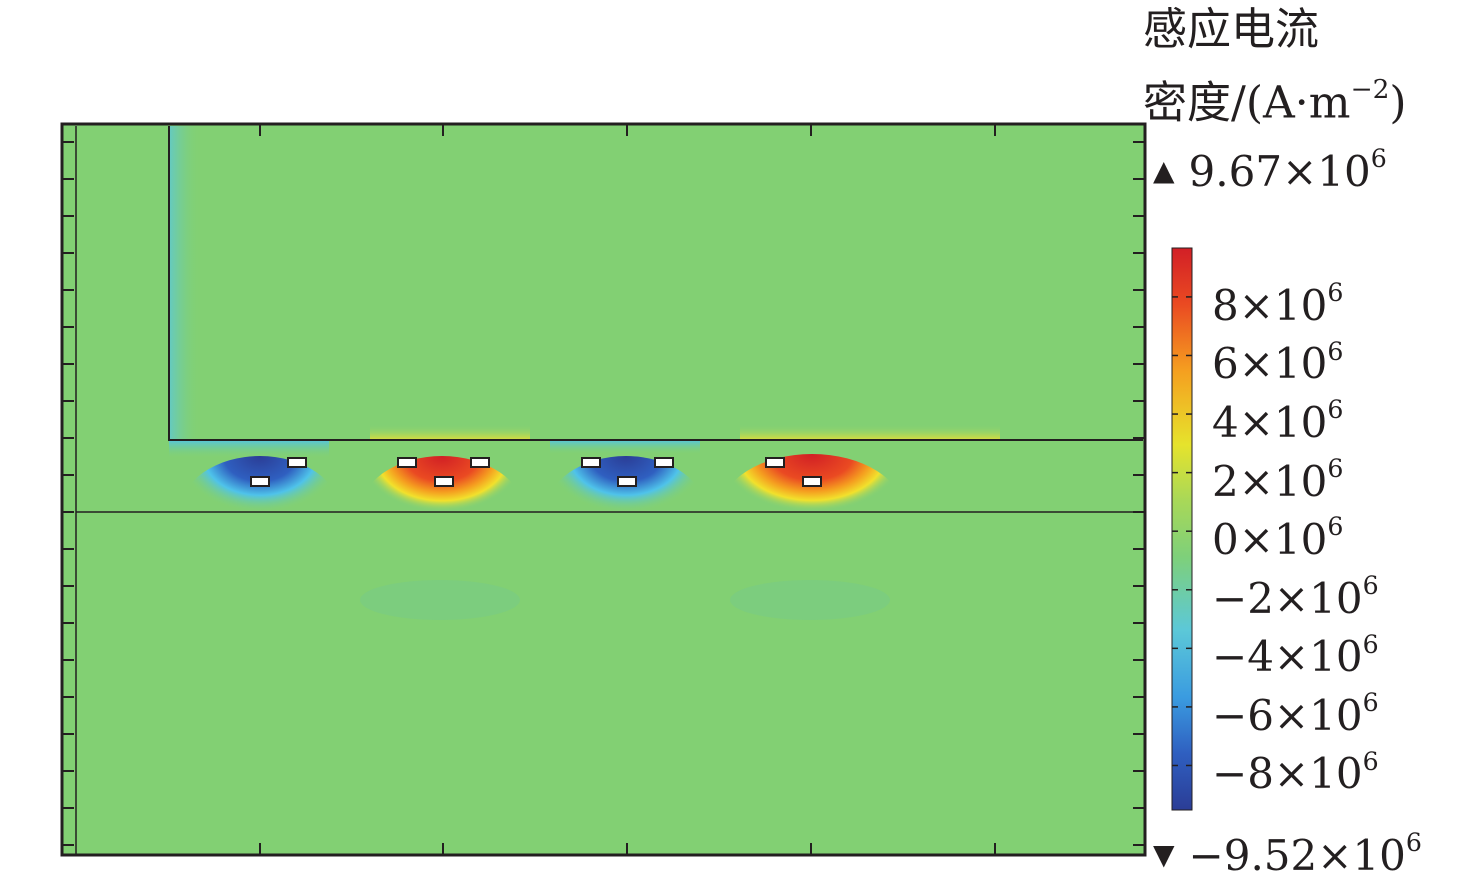  What do you see at coordinates (1278, 362) in the screenshot?
I see `colorbar-tick-label: 6×106` at bounding box center [1278, 362].